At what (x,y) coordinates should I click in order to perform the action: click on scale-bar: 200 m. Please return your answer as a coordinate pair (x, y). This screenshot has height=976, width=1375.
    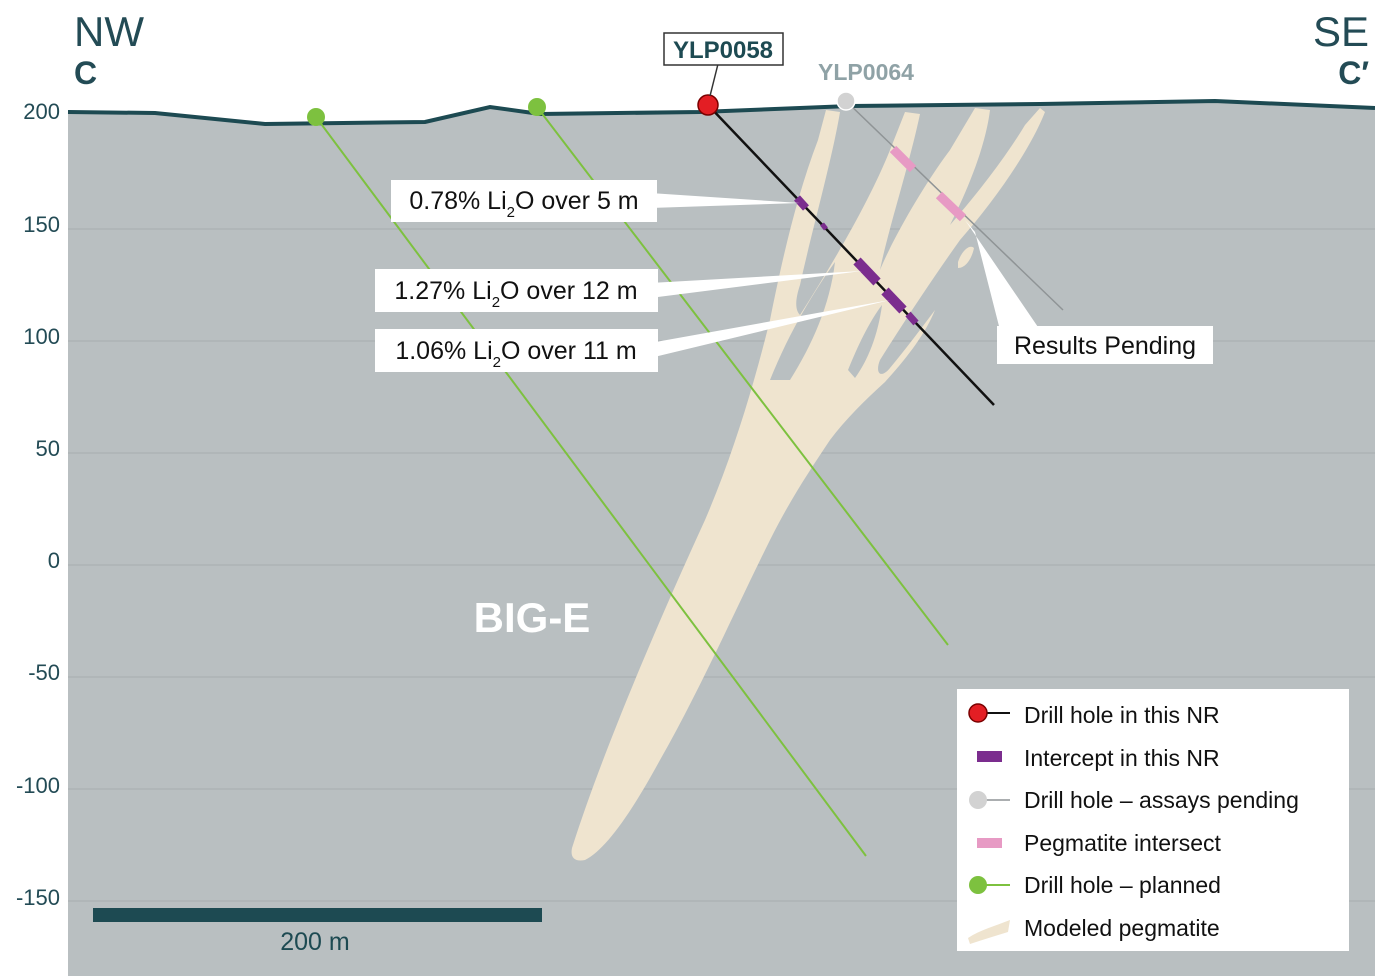
    Looking at the image, I should click on (317, 932).